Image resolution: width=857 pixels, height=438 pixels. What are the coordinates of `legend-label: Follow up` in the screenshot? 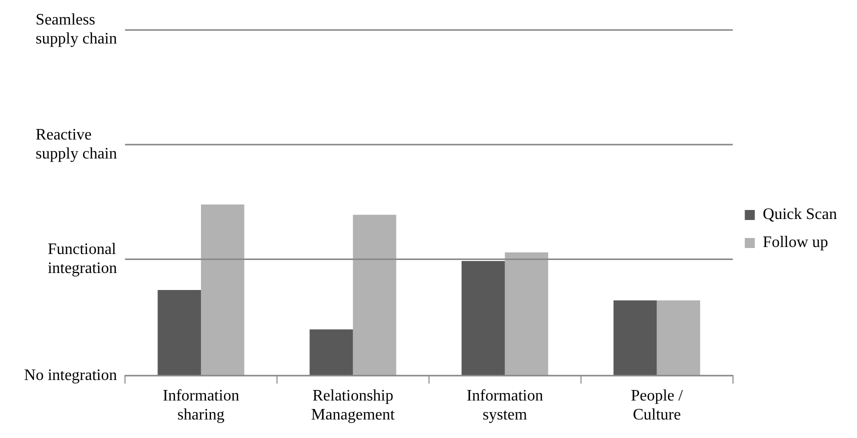 It's located at (795, 243).